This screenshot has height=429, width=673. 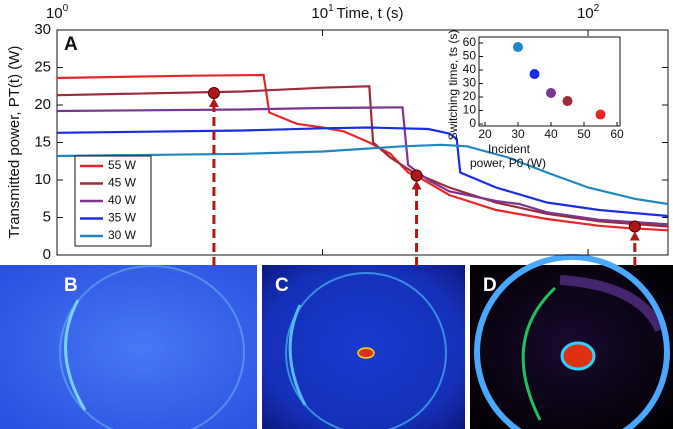 What do you see at coordinates (122, 218) in the screenshot?
I see `legend-label: 35 W` at bounding box center [122, 218].